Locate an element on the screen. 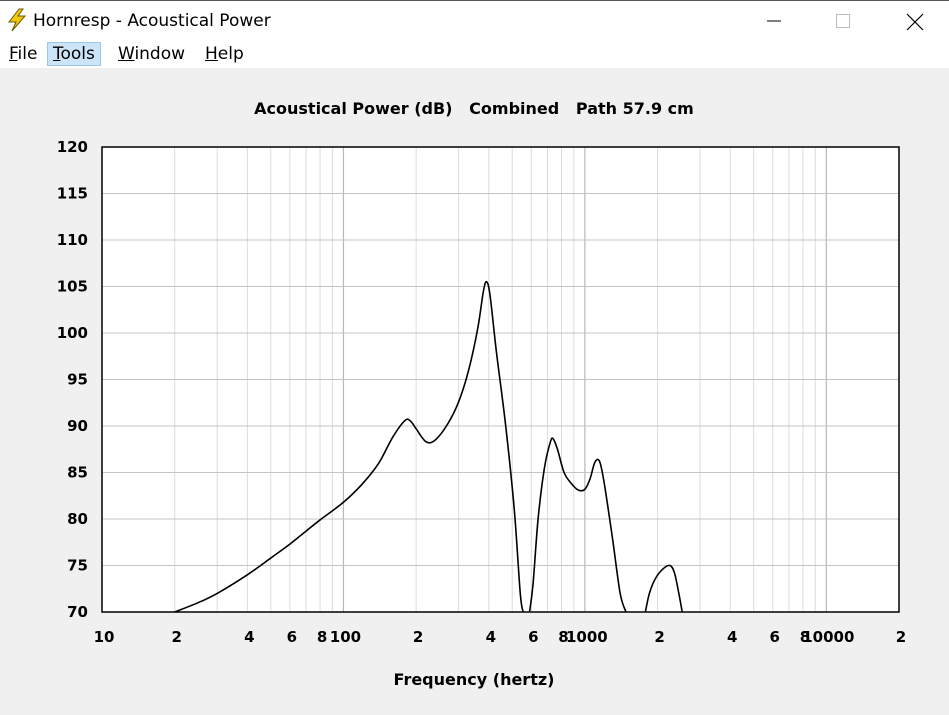 Image resolution: width=949 pixels, height=715 pixels. y-axis-ticks: 70 75 80 85 90 95 100 105 110 115 120 is located at coordinates (72, 379).